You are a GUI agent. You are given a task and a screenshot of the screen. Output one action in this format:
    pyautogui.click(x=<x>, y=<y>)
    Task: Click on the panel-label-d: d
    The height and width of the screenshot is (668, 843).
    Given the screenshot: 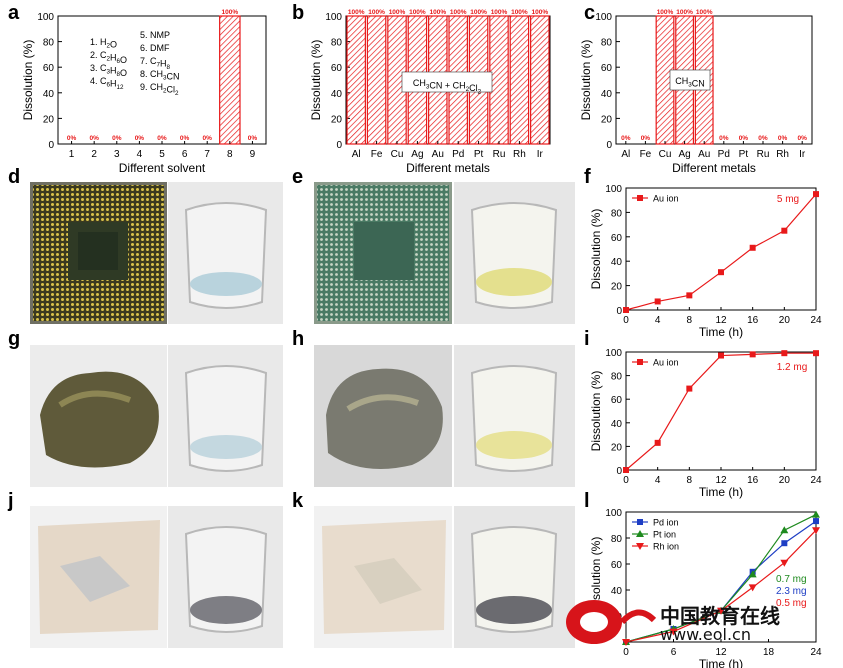 What is the action you would take?
    pyautogui.click(x=14, y=177)
    